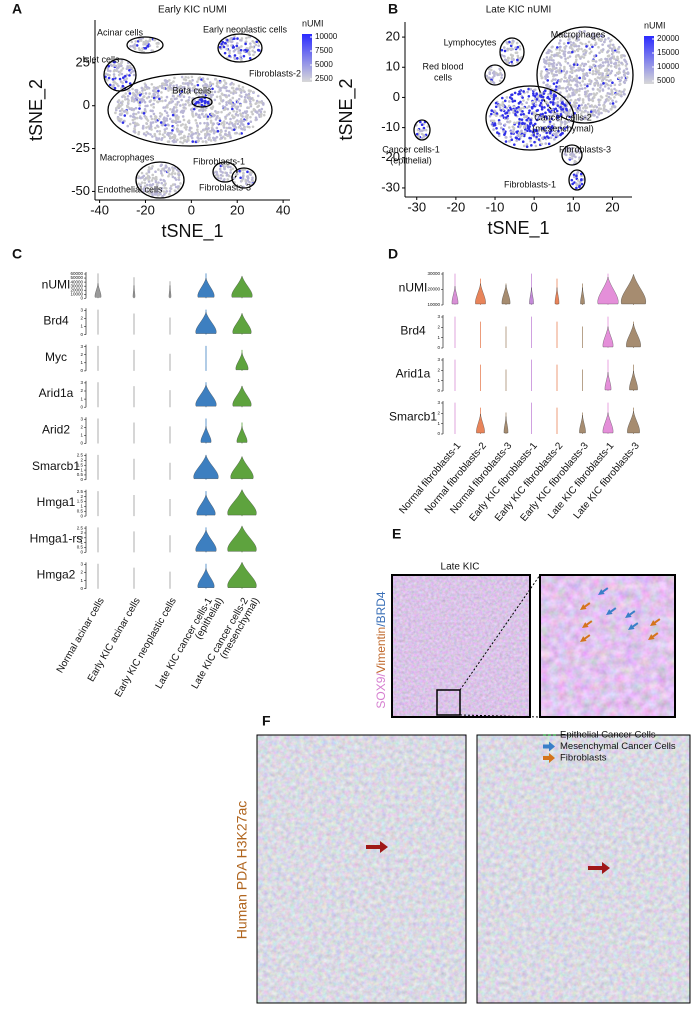  What do you see at coordinates (518, 228) in the screenshot?
I see `x-axis-label: tSNE_1` at bounding box center [518, 228].